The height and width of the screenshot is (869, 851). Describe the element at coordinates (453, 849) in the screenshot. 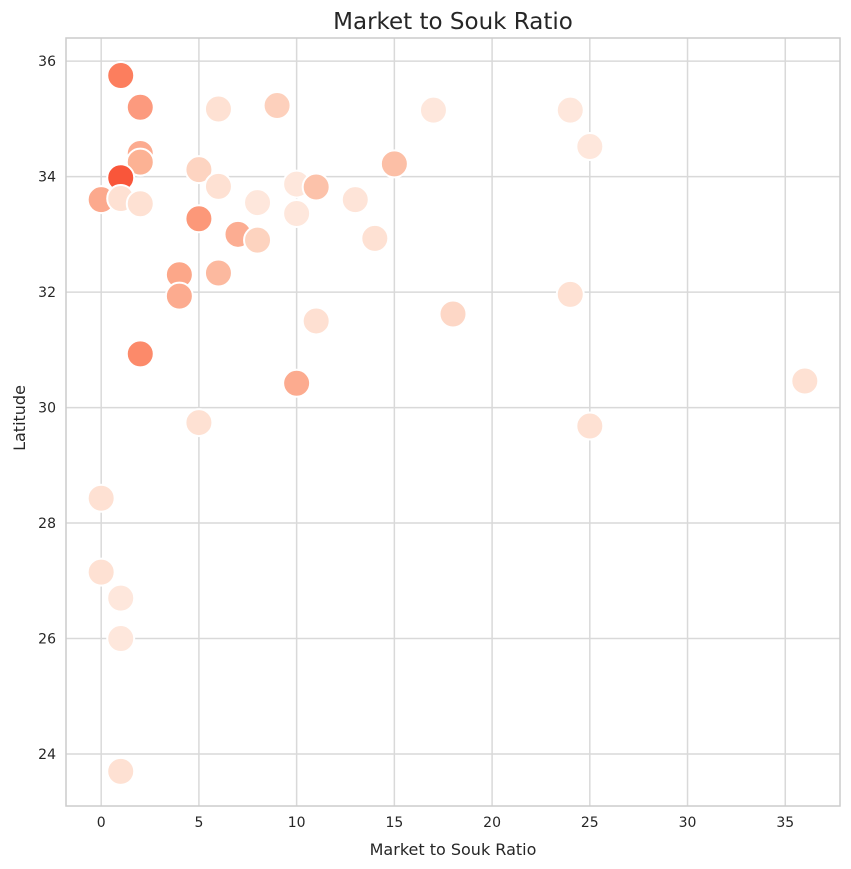

I see `x-axis-label: Market to Souk Ratio` at that location.